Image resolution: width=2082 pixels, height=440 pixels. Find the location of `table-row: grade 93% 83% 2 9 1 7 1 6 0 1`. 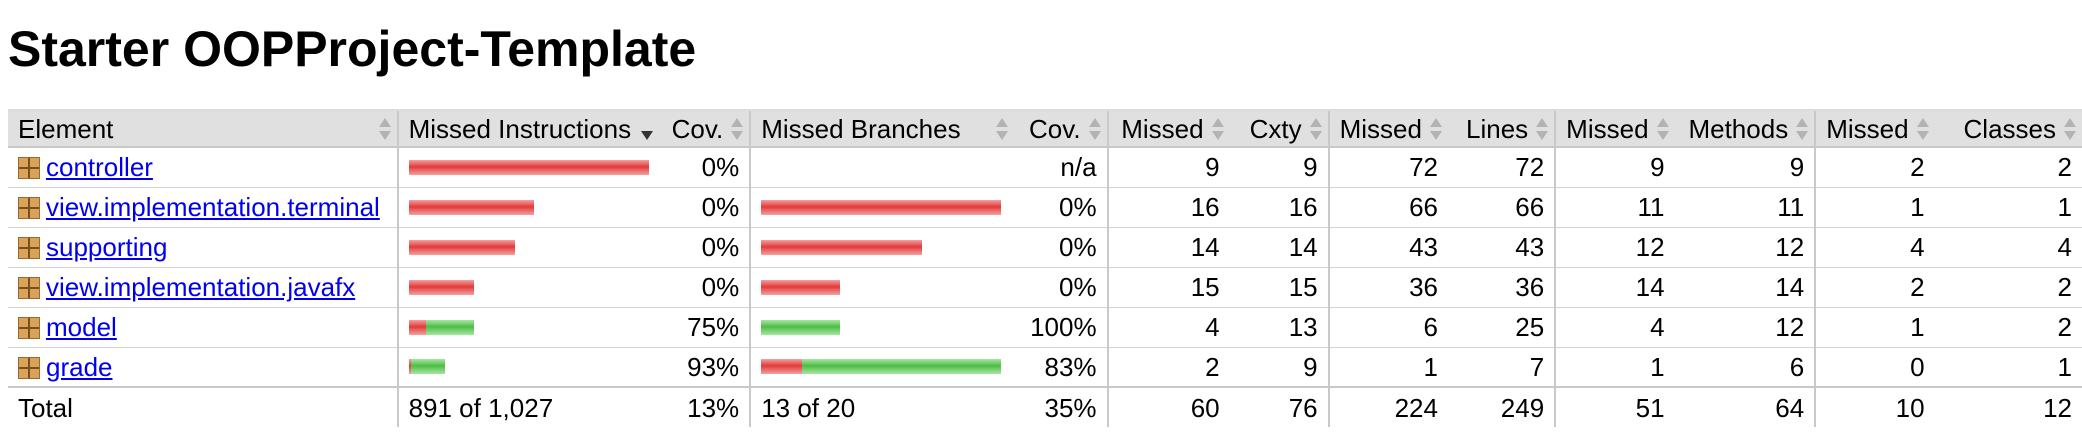

table-row: grade 93% 83% 2 9 1 7 1 6 0 1 is located at coordinates (1045, 367).